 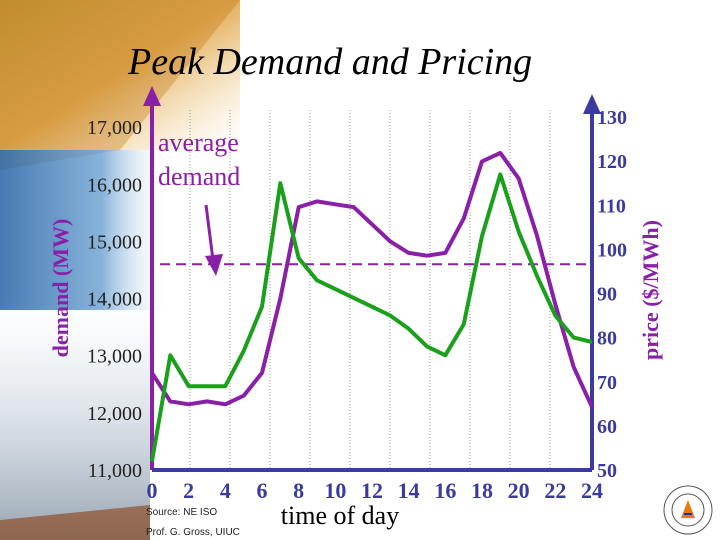 I want to click on annotation-line-1: average, so click(x=198, y=142).